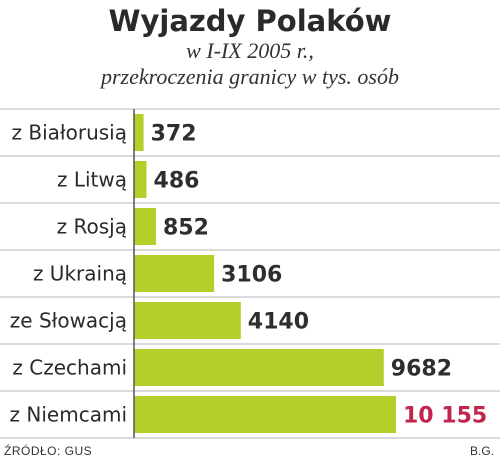 This screenshot has width=500, height=464. What do you see at coordinates (68, 415) in the screenshot?
I see `category-label: z Niemcami` at bounding box center [68, 415].